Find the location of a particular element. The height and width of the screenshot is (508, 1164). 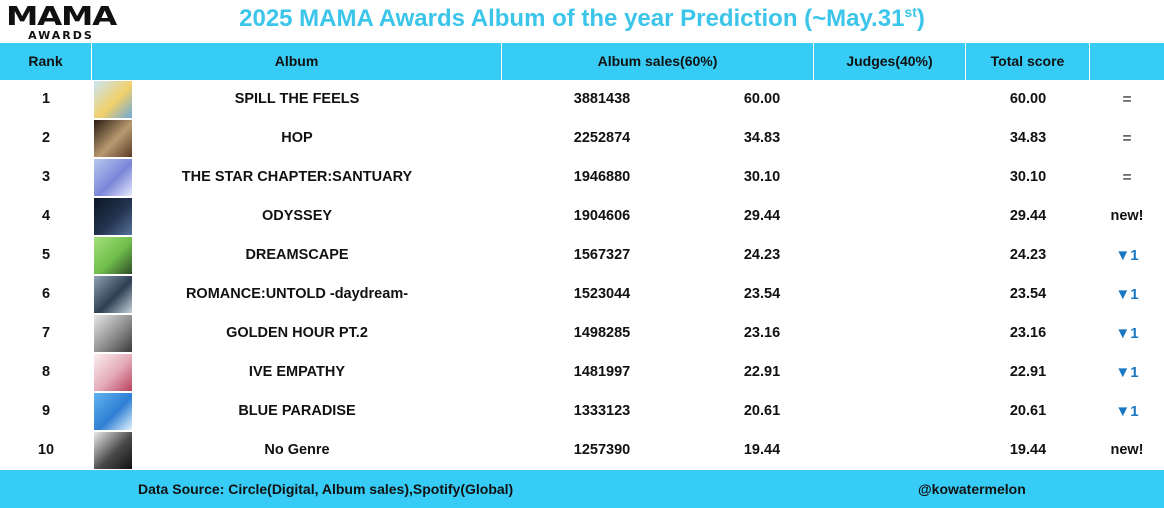

table-row: 7 GOLDEN HOUR PT.2 1498285 23.16 23.16 ▼1 is located at coordinates (582, 333).